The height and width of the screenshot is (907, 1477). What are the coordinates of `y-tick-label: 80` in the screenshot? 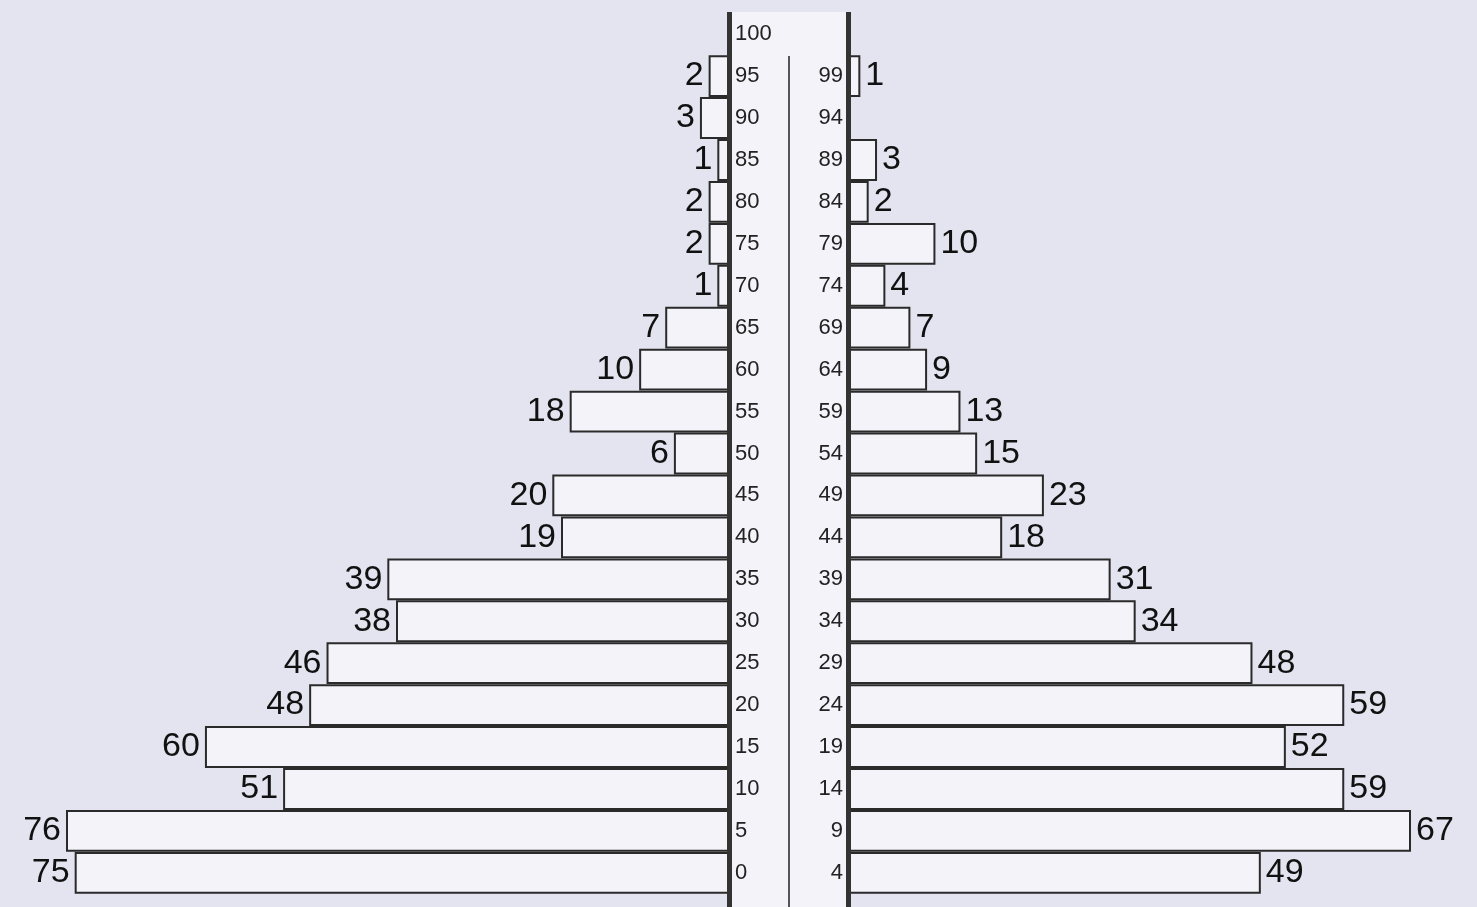 It's located at (747, 200).